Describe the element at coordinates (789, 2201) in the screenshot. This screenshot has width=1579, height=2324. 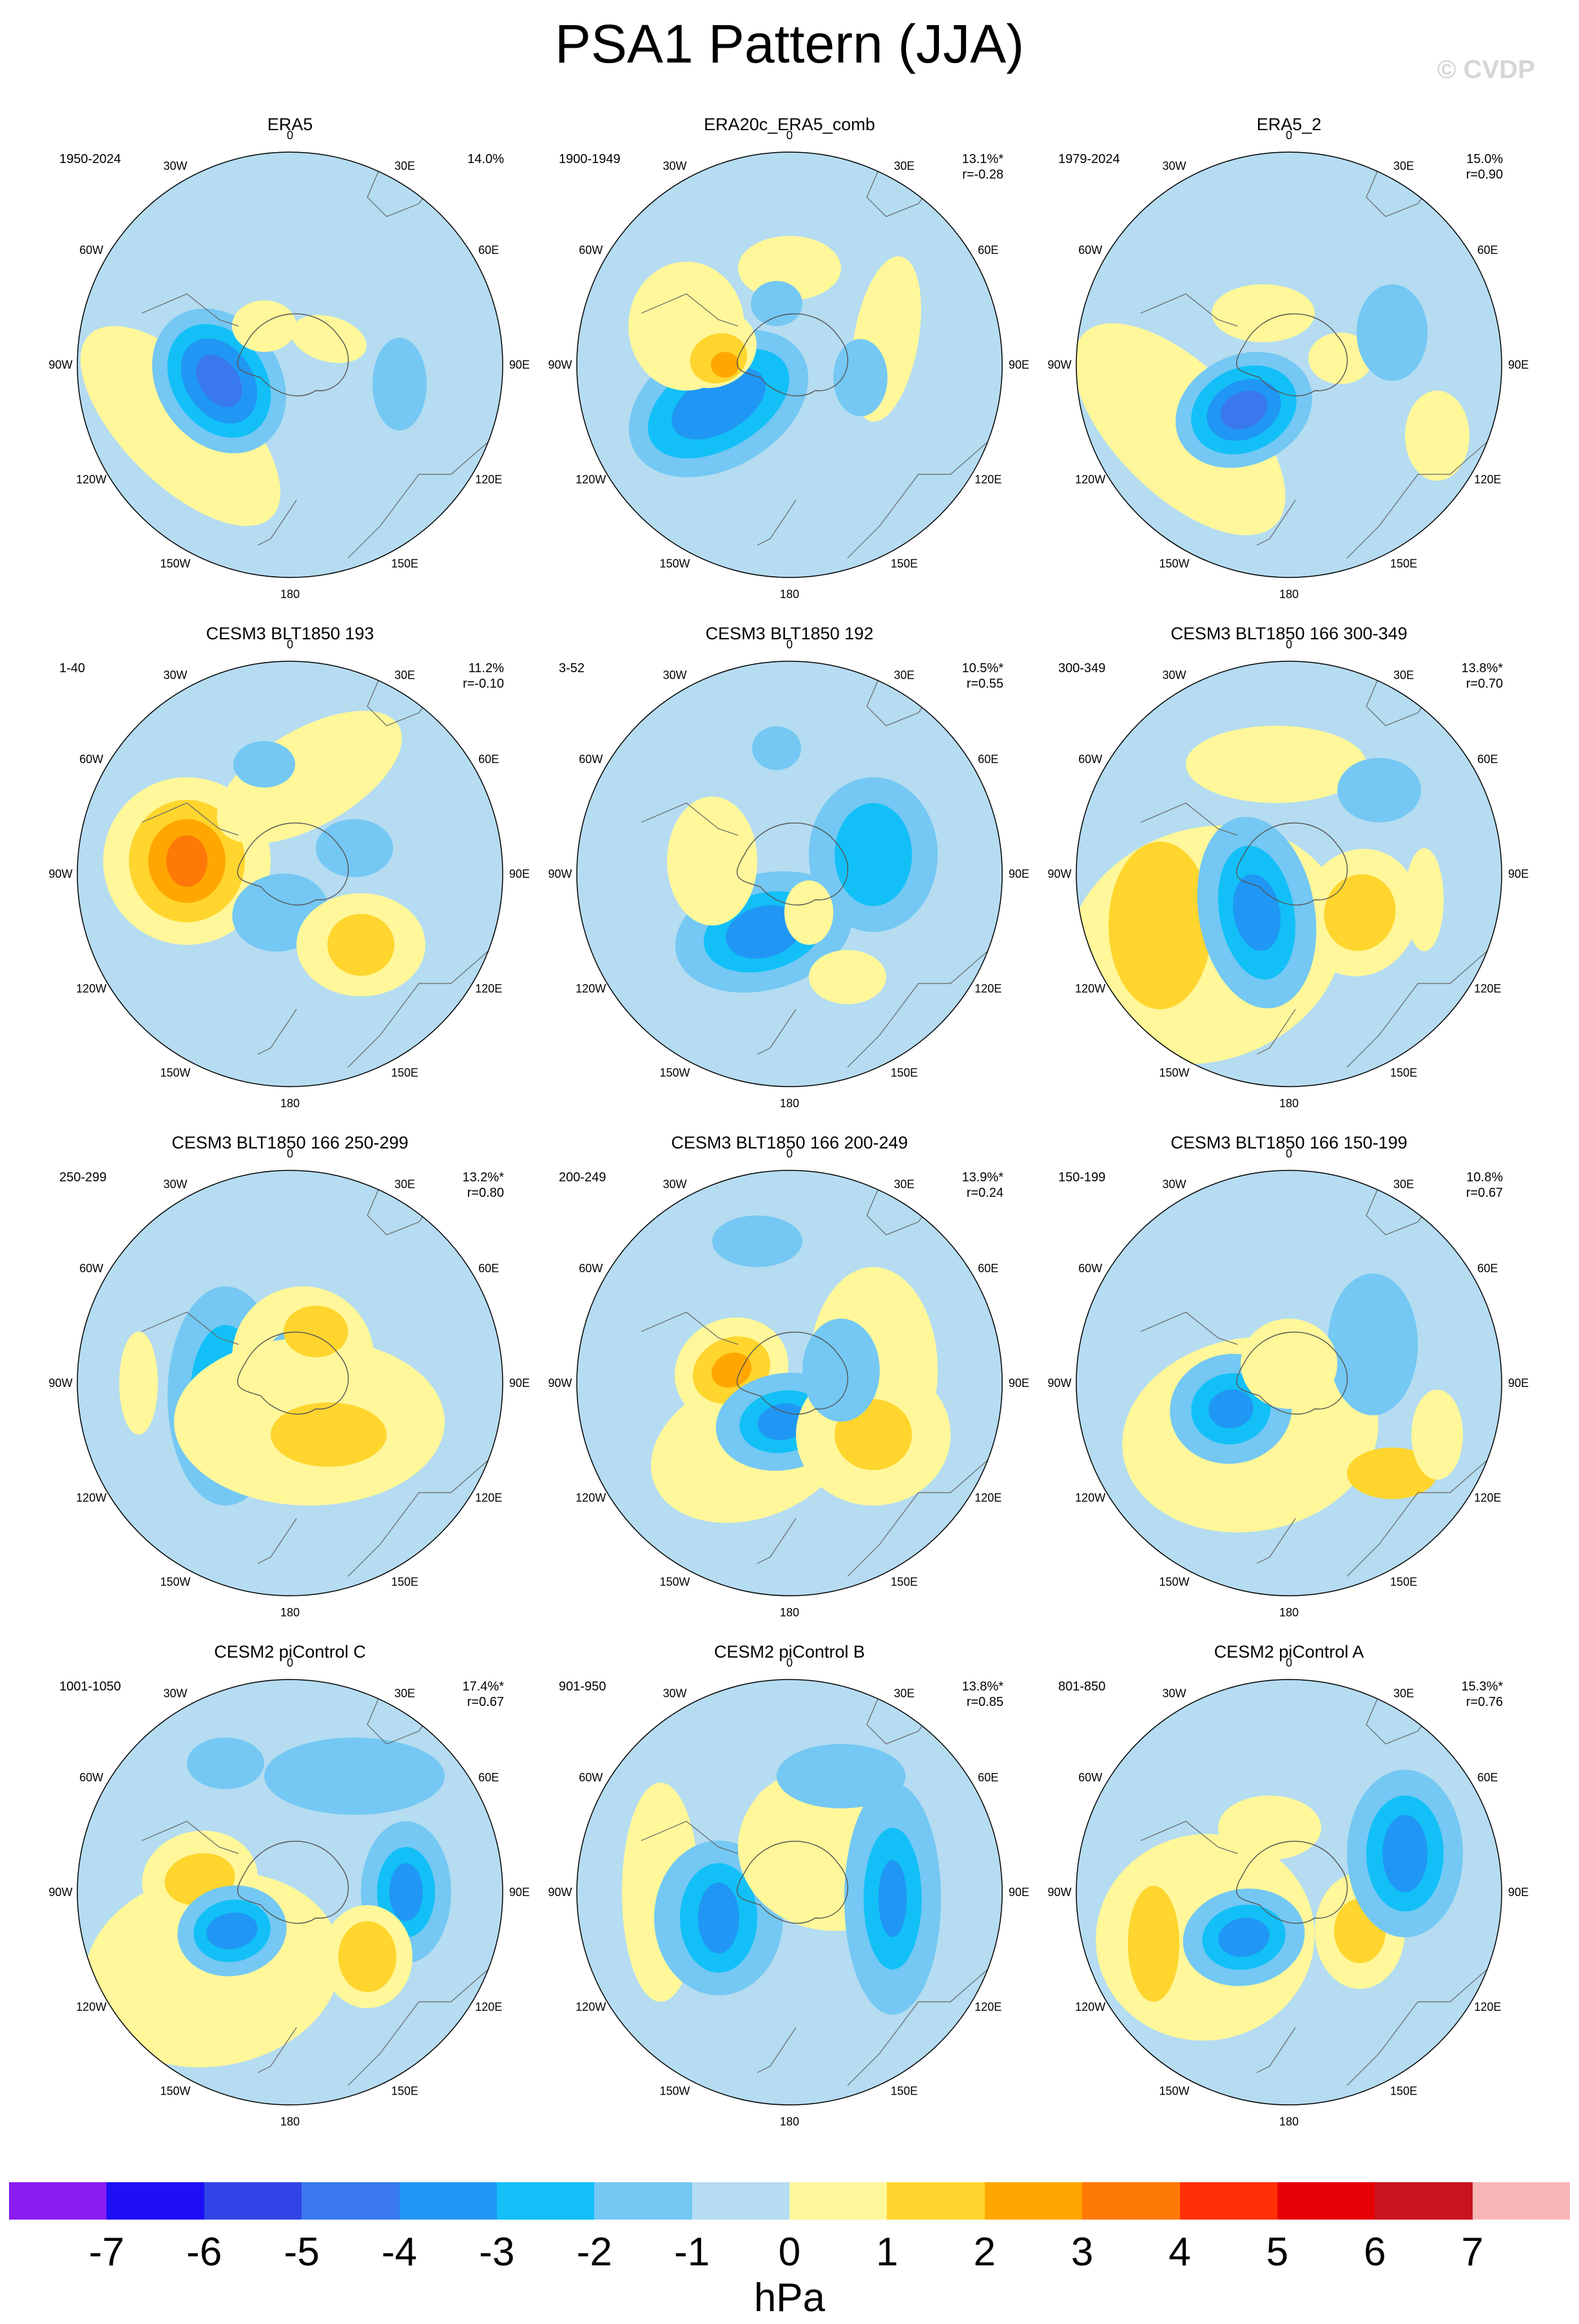
I see `colorbar` at that location.